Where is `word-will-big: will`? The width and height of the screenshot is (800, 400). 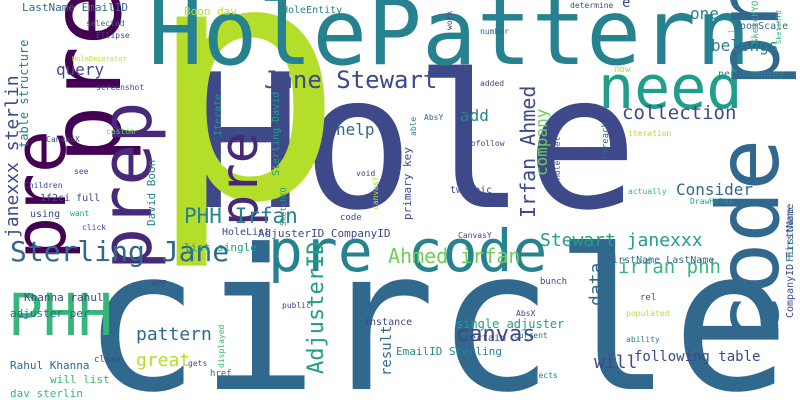 word-will-big: will is located at coordinates (616, 362).